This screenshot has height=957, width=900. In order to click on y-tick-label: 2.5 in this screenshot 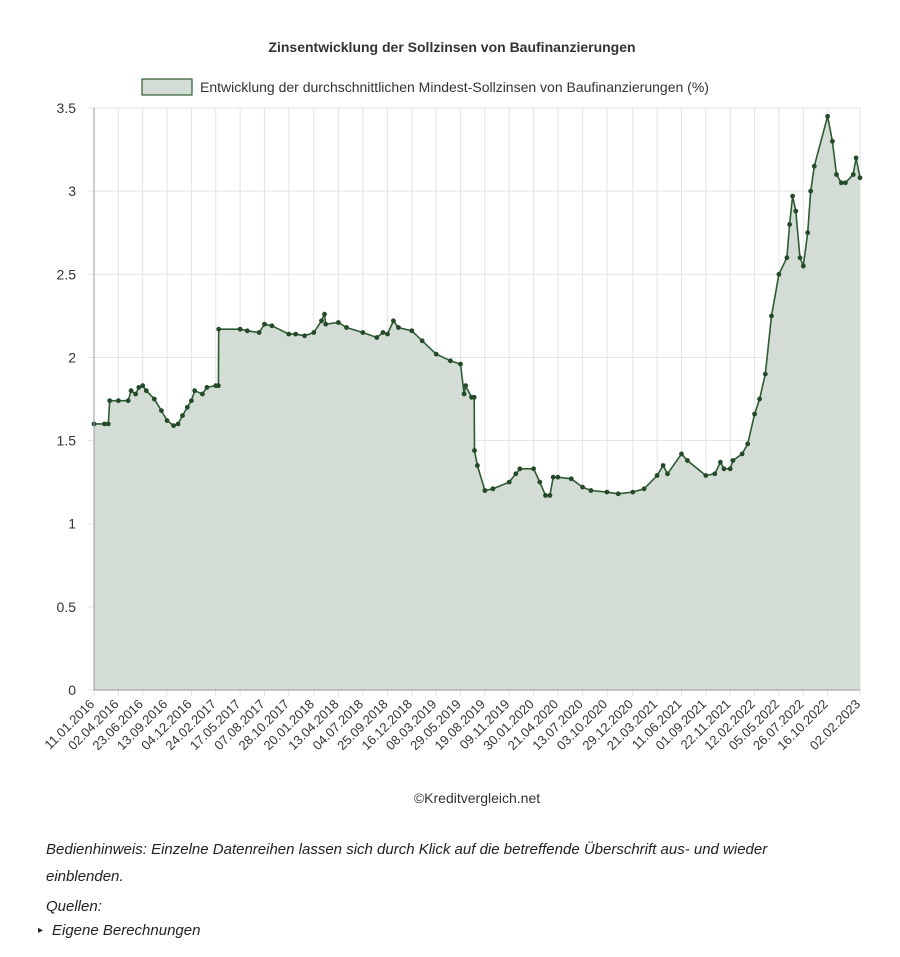, I will do `click(67, 274)`.